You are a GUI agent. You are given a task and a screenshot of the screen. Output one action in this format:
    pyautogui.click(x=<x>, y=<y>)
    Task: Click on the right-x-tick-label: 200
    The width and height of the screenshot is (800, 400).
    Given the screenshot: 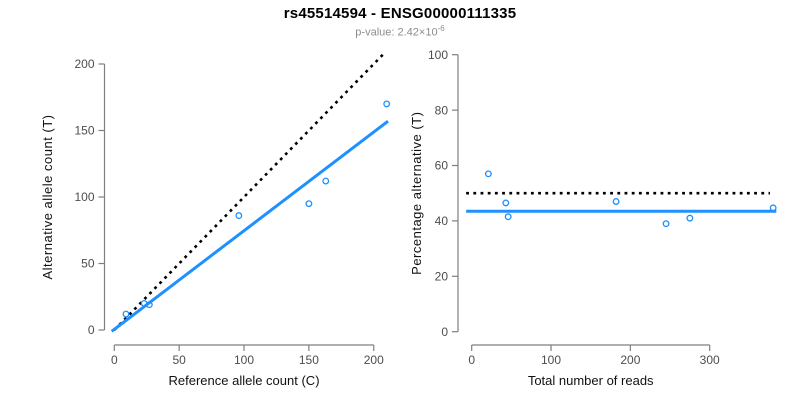 What is the action you would take?
    pyautogui.click(x=630, y=360)
    